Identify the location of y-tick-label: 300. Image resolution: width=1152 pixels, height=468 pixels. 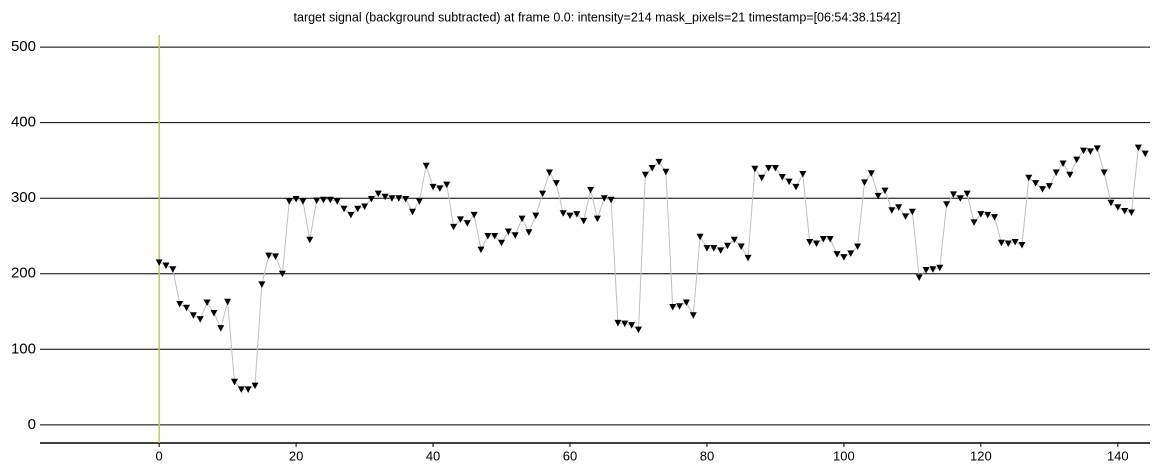
(23, 197).